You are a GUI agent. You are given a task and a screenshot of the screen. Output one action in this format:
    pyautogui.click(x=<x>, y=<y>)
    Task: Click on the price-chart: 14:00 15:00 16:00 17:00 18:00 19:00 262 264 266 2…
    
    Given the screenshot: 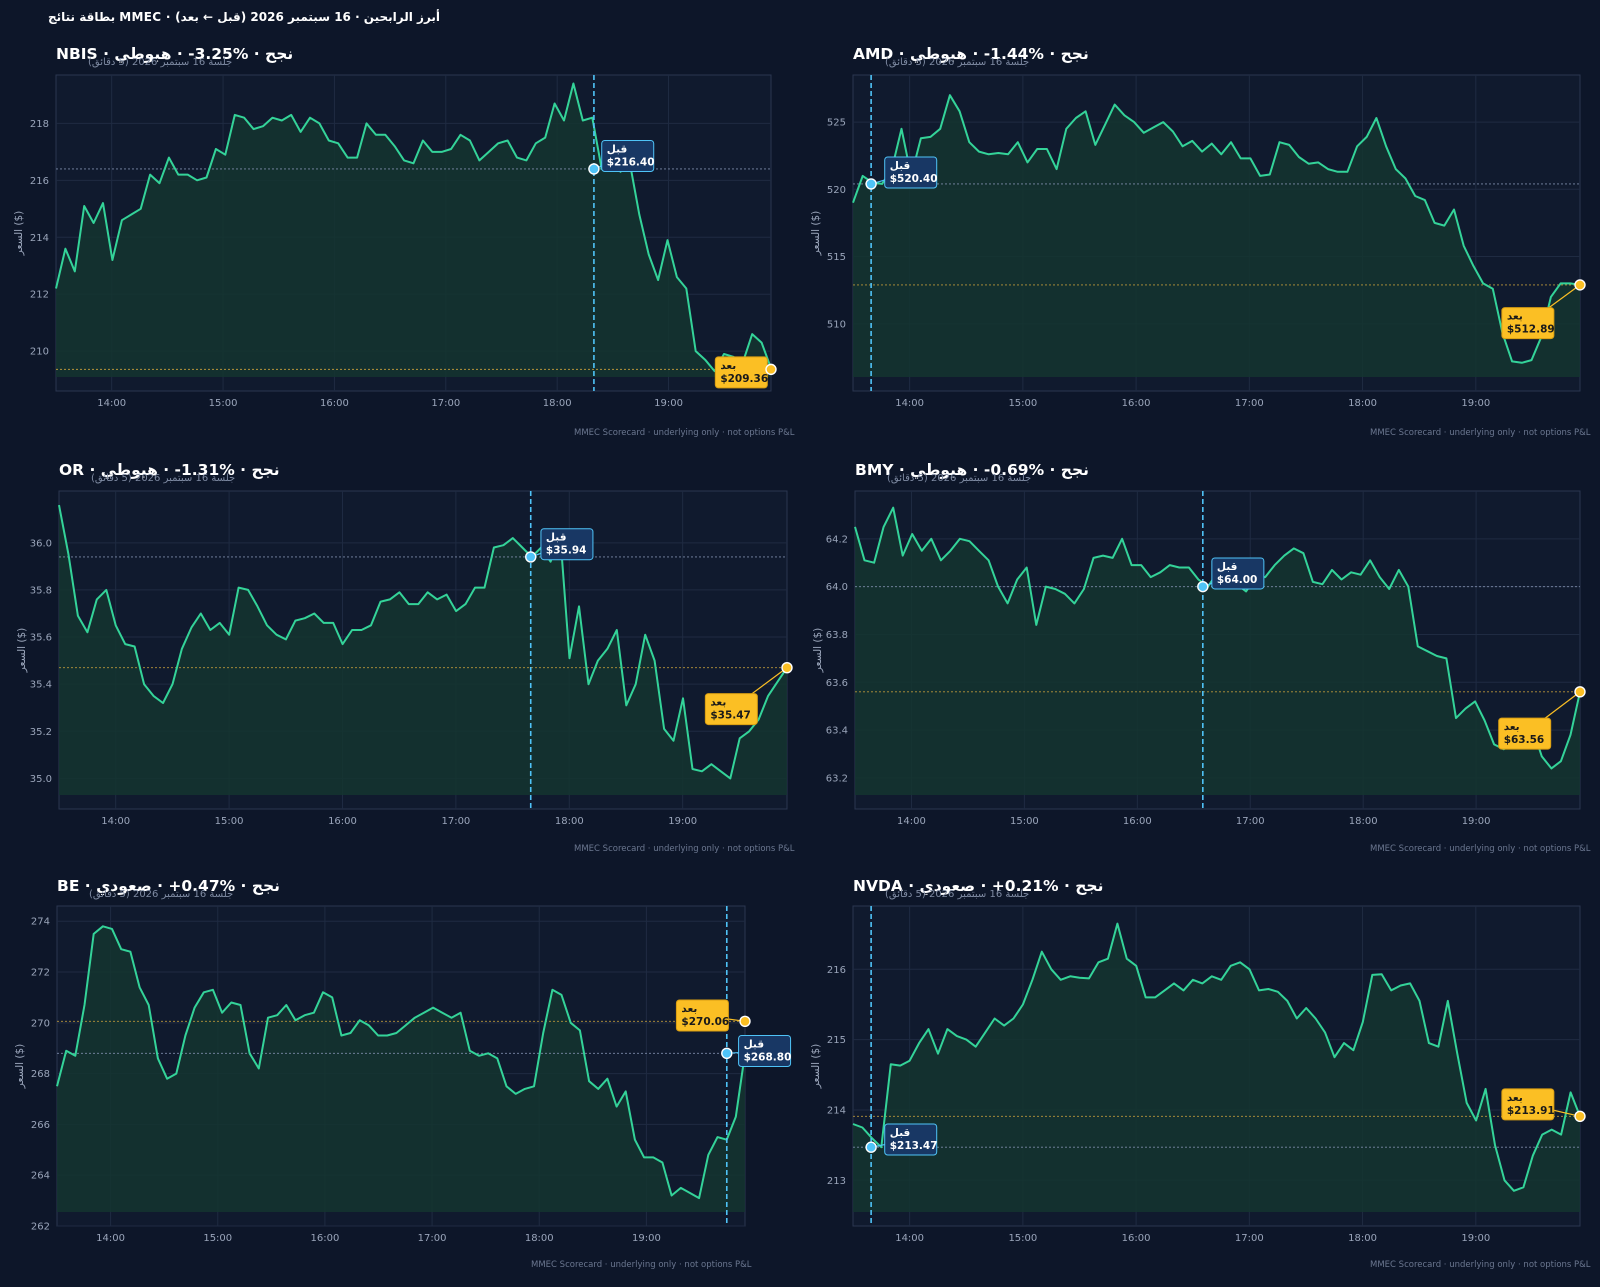 What is the action you would take?
    pyautogui.click(x=402, y=1074)
    